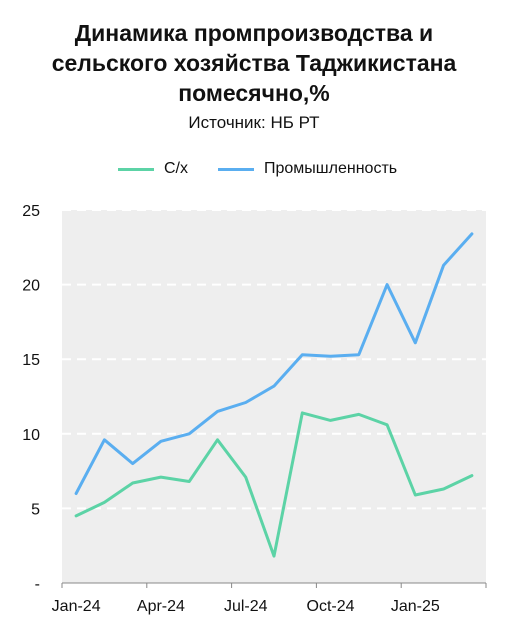 The height and width of the screenshot is (636, 508). I want to click on chart-title-line-2: сельского хозяйства Таджикистана, so click(254, 63).